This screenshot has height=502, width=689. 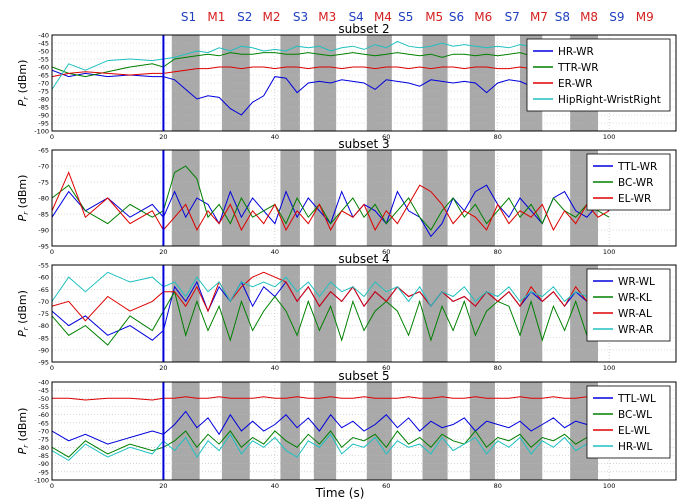 What do you see at coordinates (578, 68) in the screenshot?
I see `legend-label: TTR-WR` at bounding box center [578, 68].